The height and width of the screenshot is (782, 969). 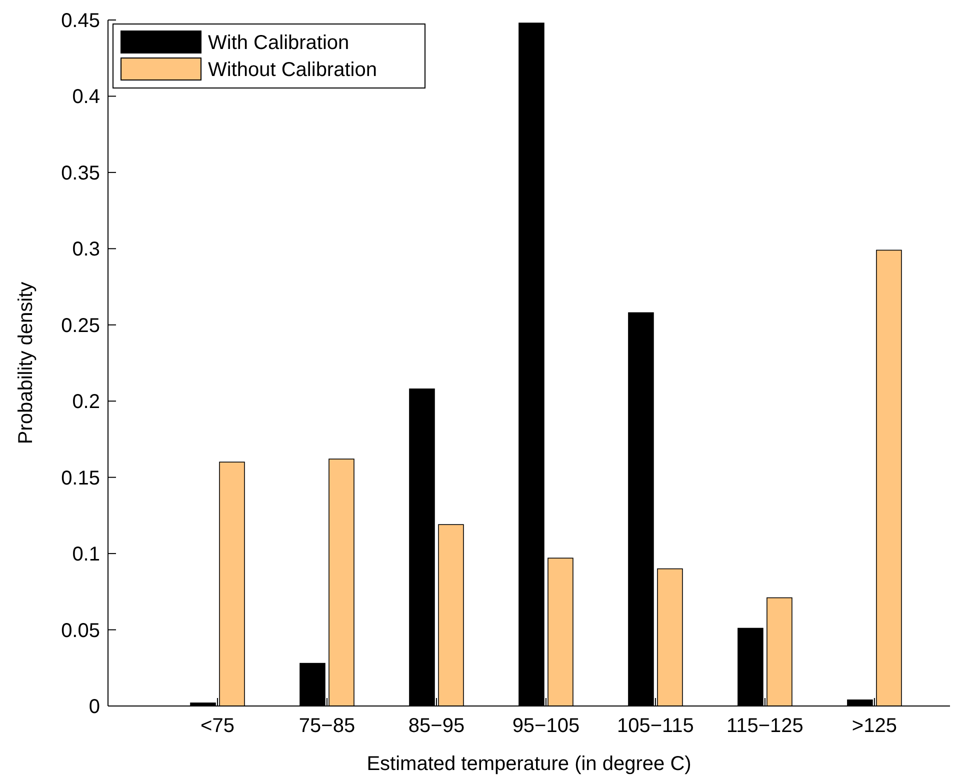 What do you see at coordinates (874, 726) in the screenshot?
I see `x-tick-label: >125` at bounding box center [874, 726].